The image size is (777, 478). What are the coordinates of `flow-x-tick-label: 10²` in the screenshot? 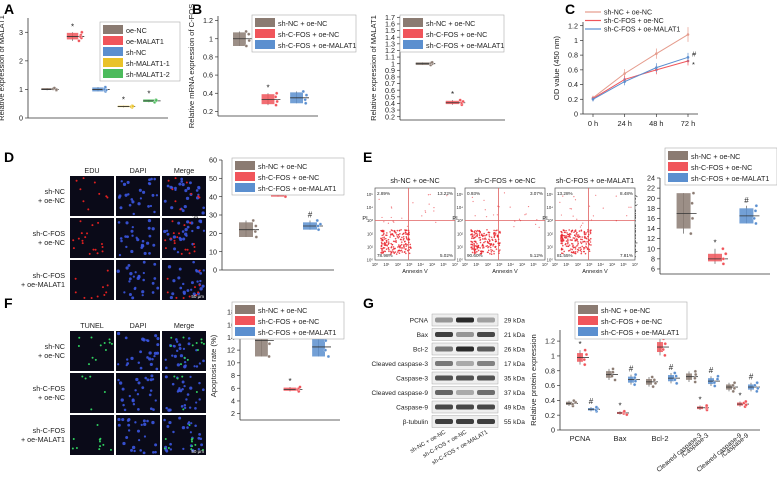 It's located at (488, 264).